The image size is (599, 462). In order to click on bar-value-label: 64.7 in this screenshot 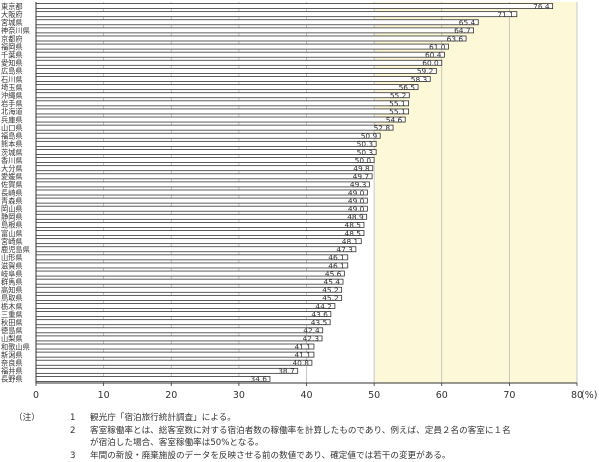, I will do `click(462, 30)`.